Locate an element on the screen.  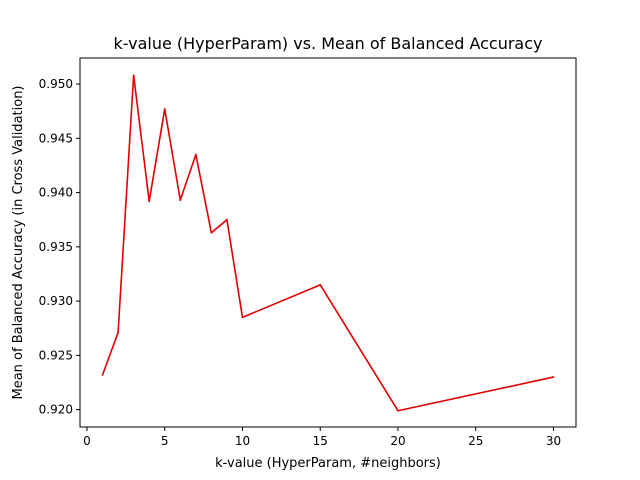
y-tick-label: 0.925 is located at coordinates (56, 355).